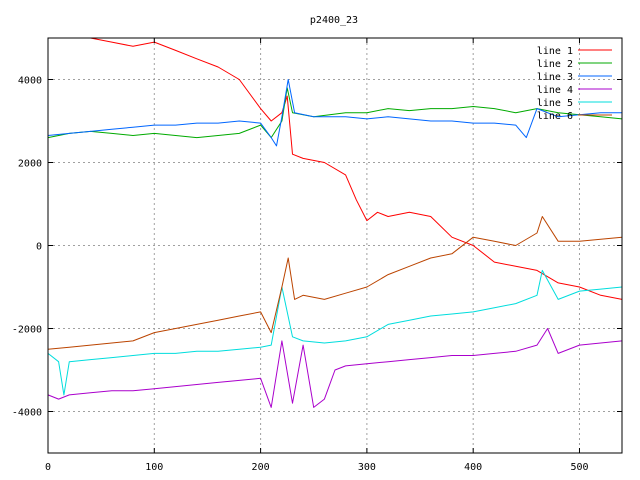 The image size is (640, 480). I want to click on y-tick-label: 2000, so click(30, 164).